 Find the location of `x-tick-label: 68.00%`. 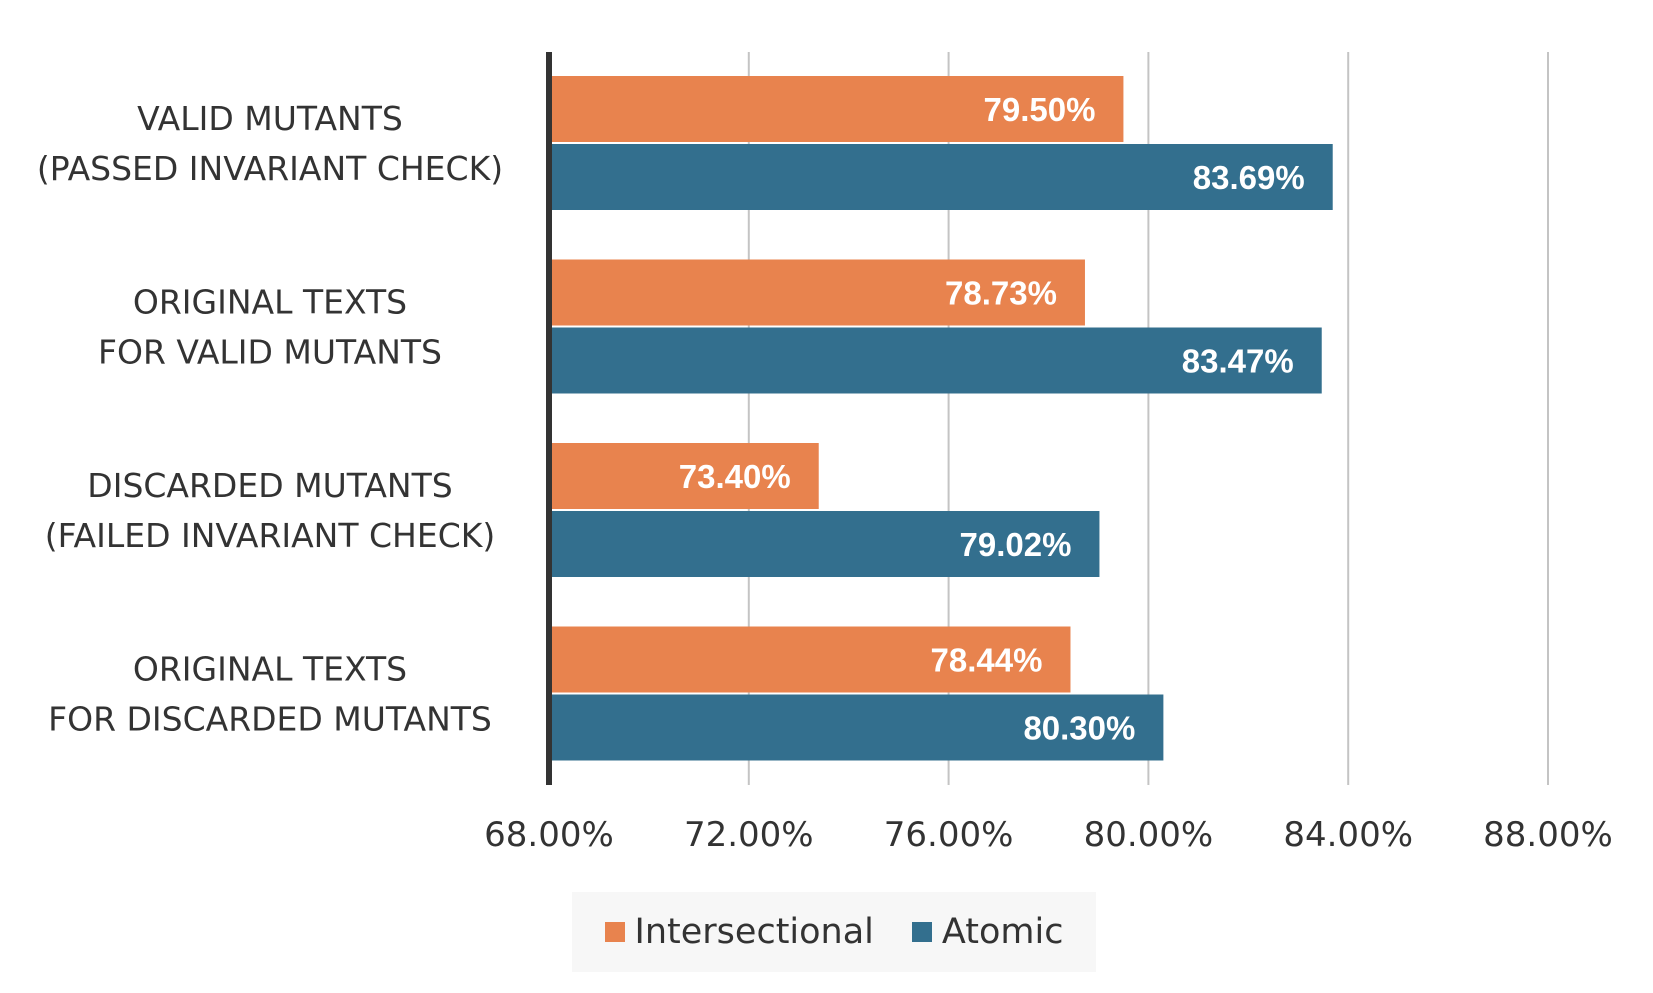

x-tick-label: 68.00% is located at coordinates (549, 835).